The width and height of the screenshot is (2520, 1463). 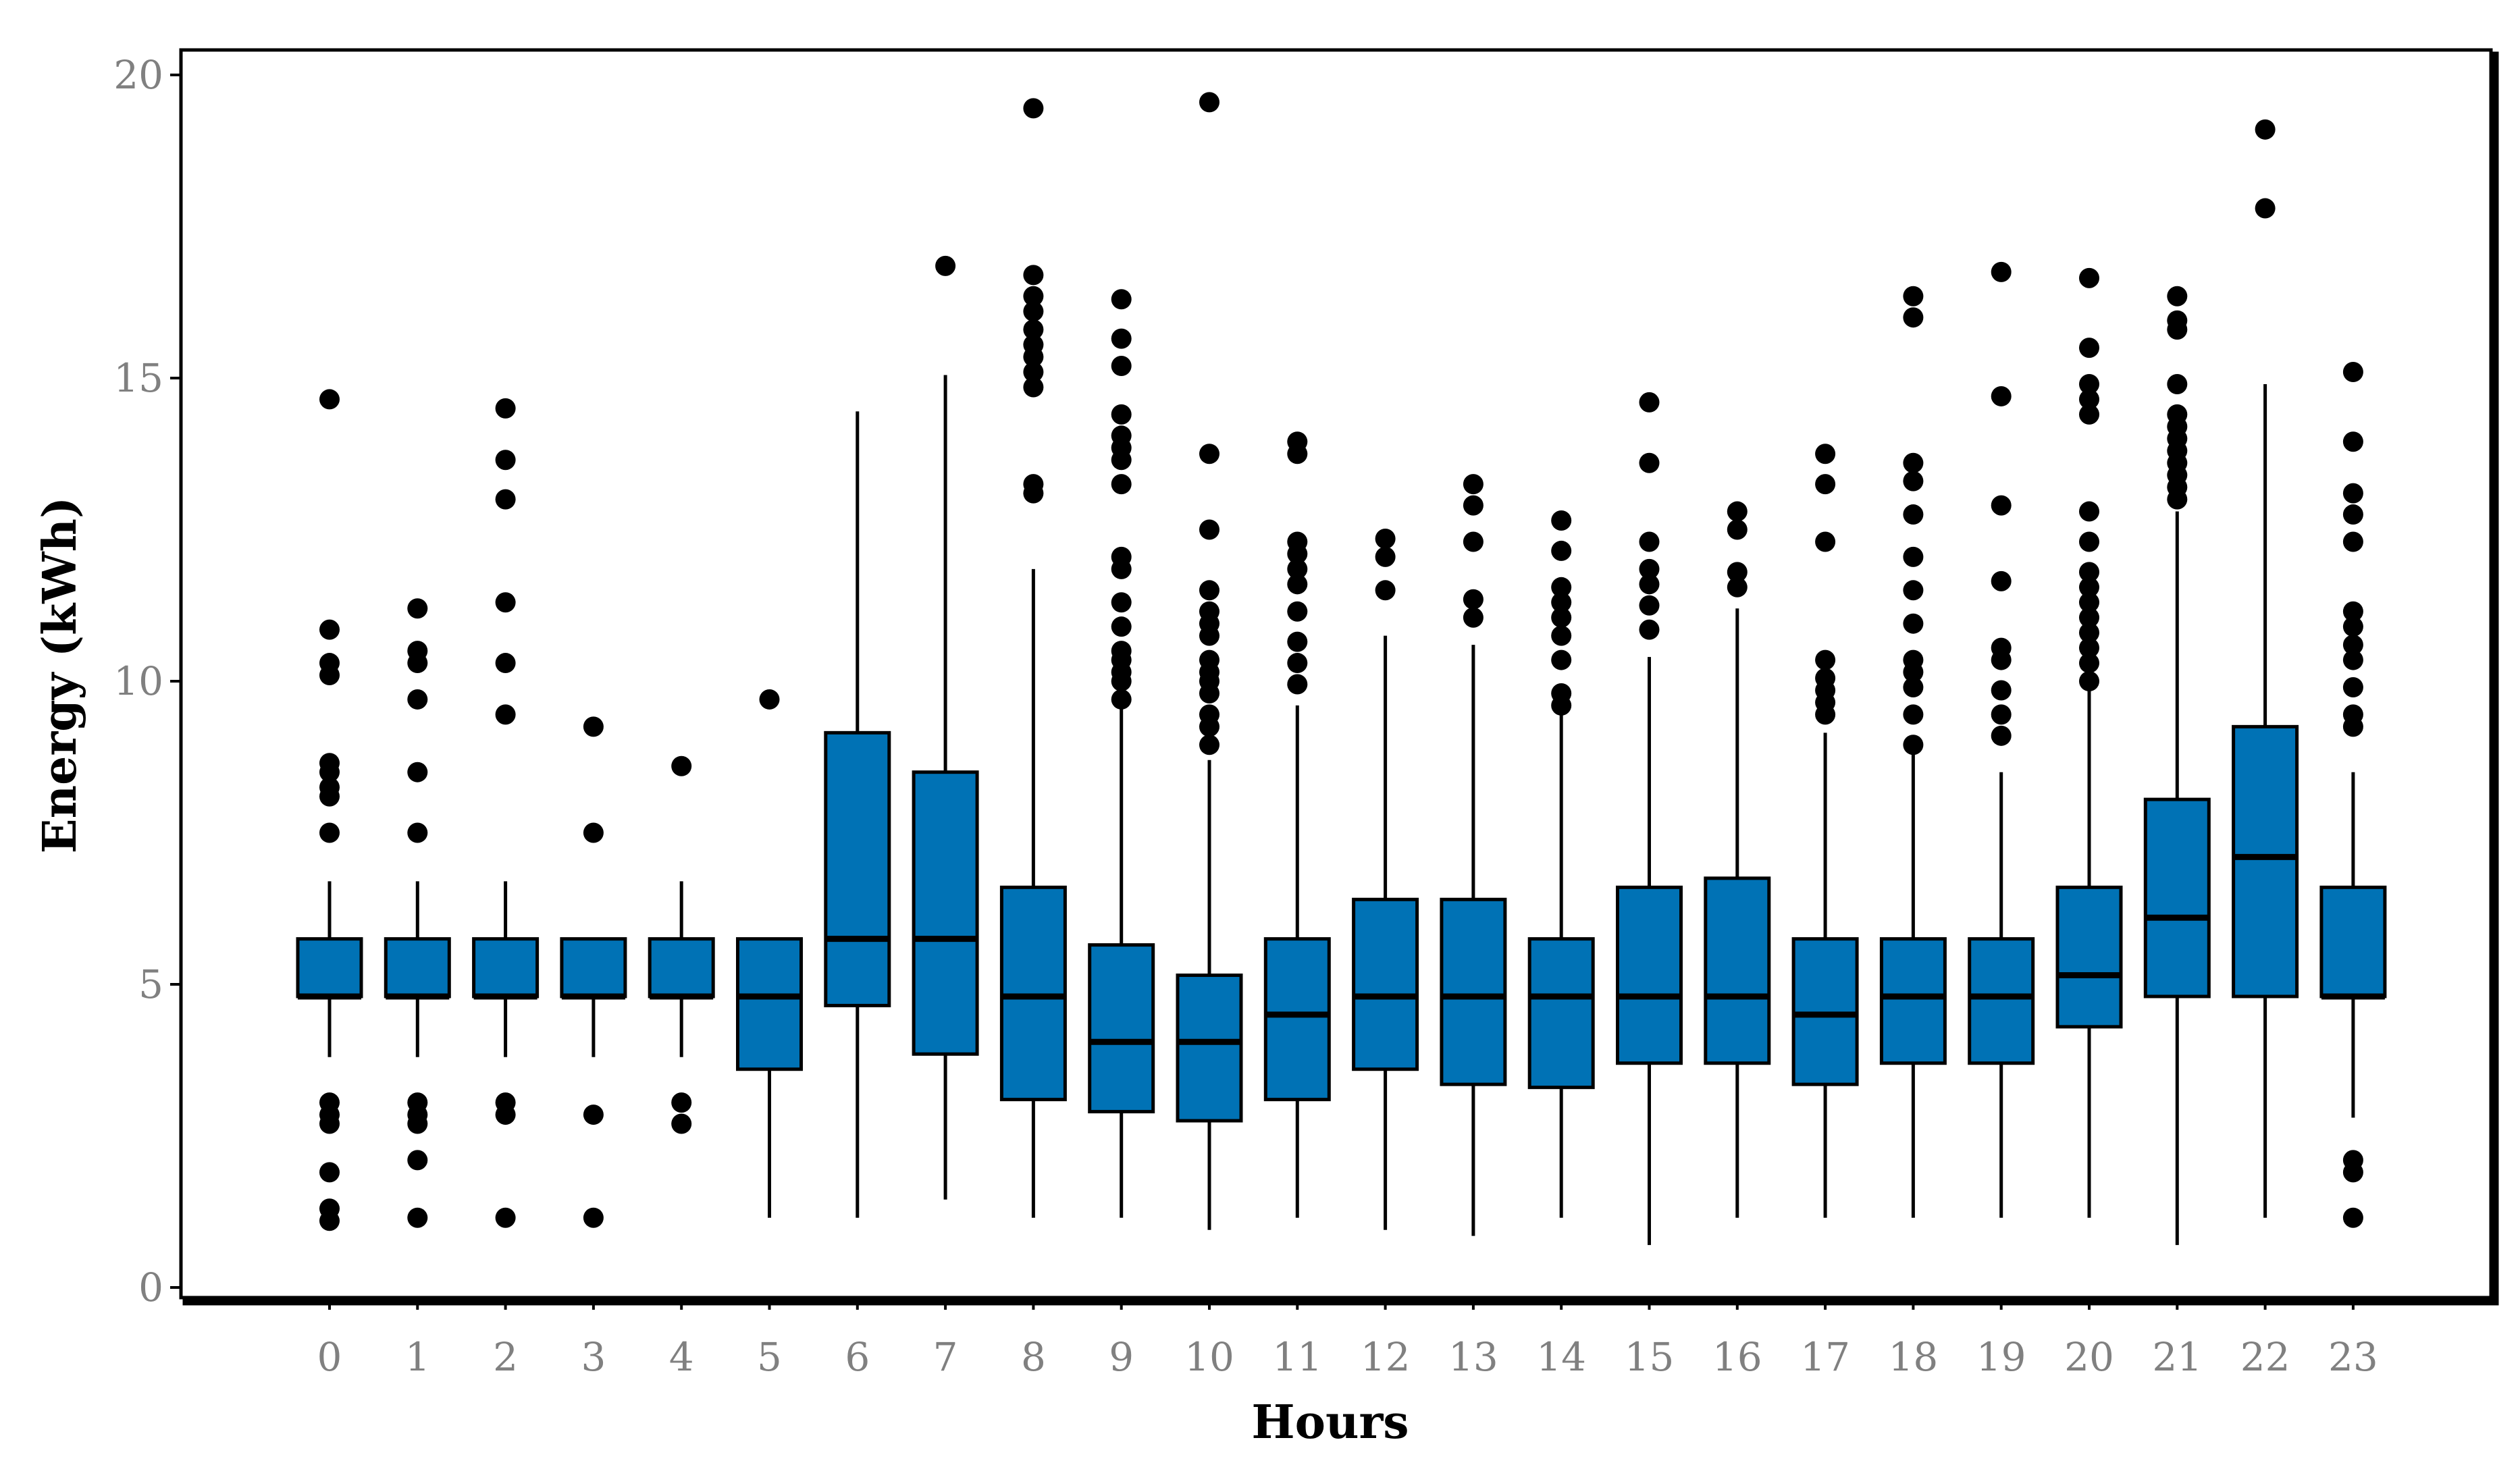 What do you see at coordinates (769, 1357) in the screenshot?
I see `x-tick-label: 5` at bounding box center [769, 1357].